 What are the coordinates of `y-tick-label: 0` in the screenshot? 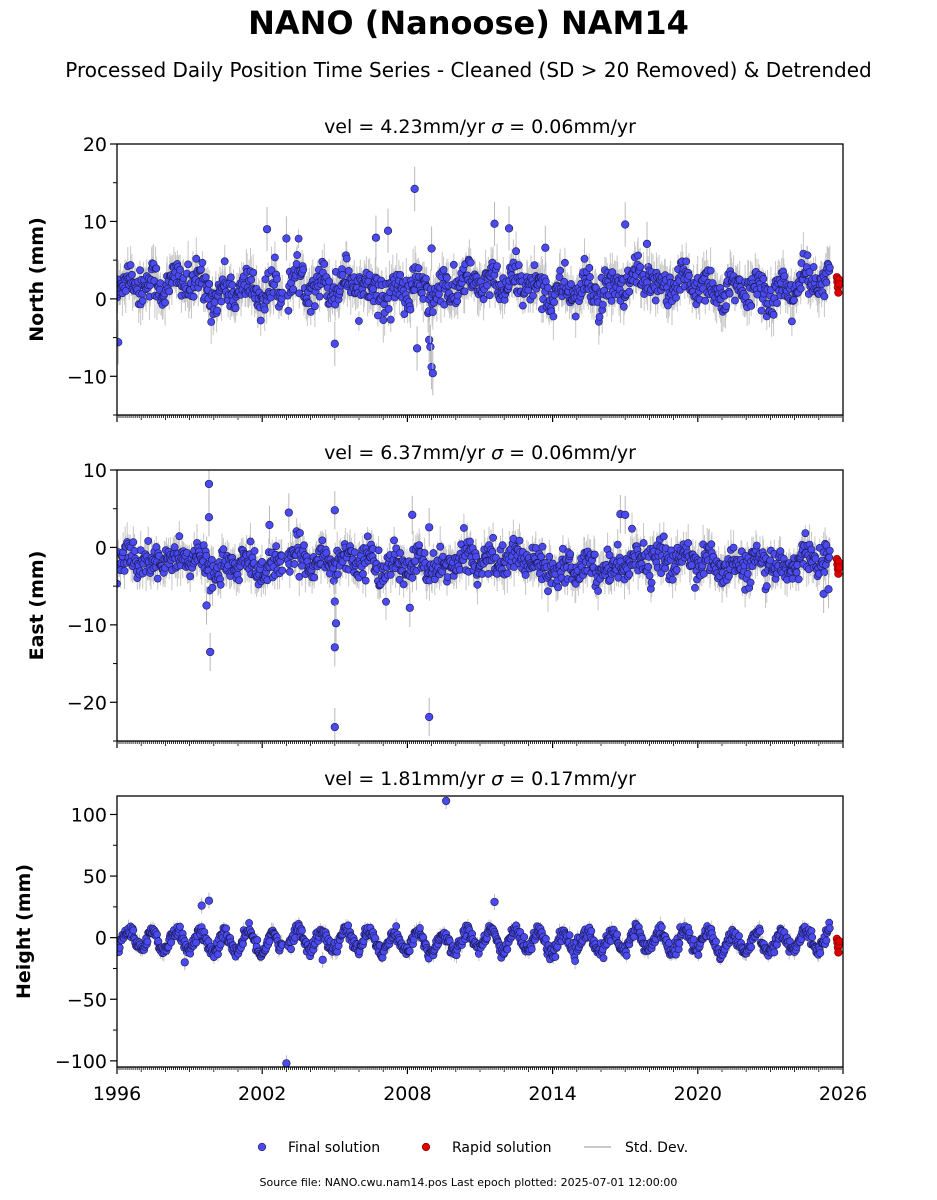 It's located at (101, 548).